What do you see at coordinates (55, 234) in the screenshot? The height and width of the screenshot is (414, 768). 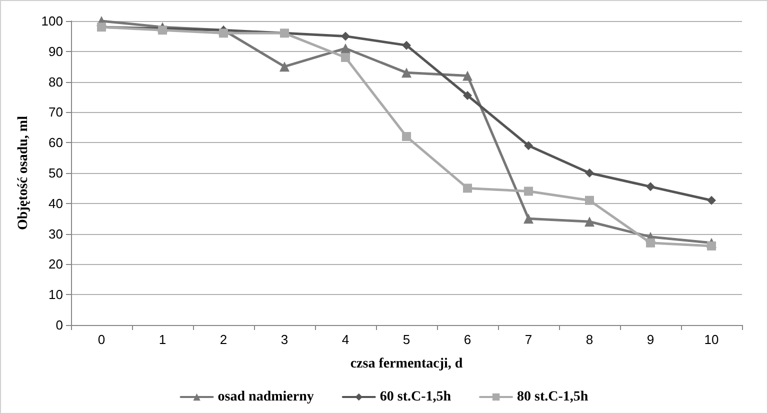 I see `y-tick-label: 30` at bounding box center [55, 234].